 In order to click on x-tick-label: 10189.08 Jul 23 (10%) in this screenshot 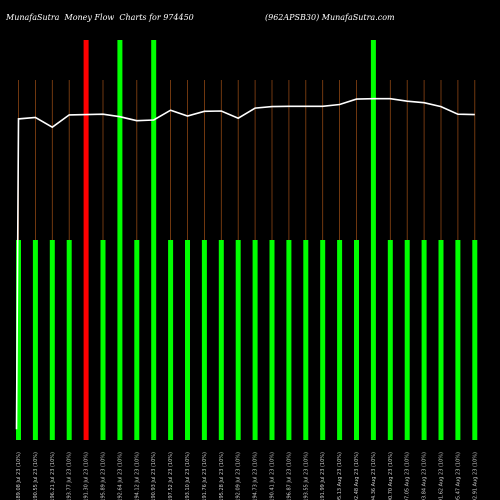, I will do `click(19, 476)`.